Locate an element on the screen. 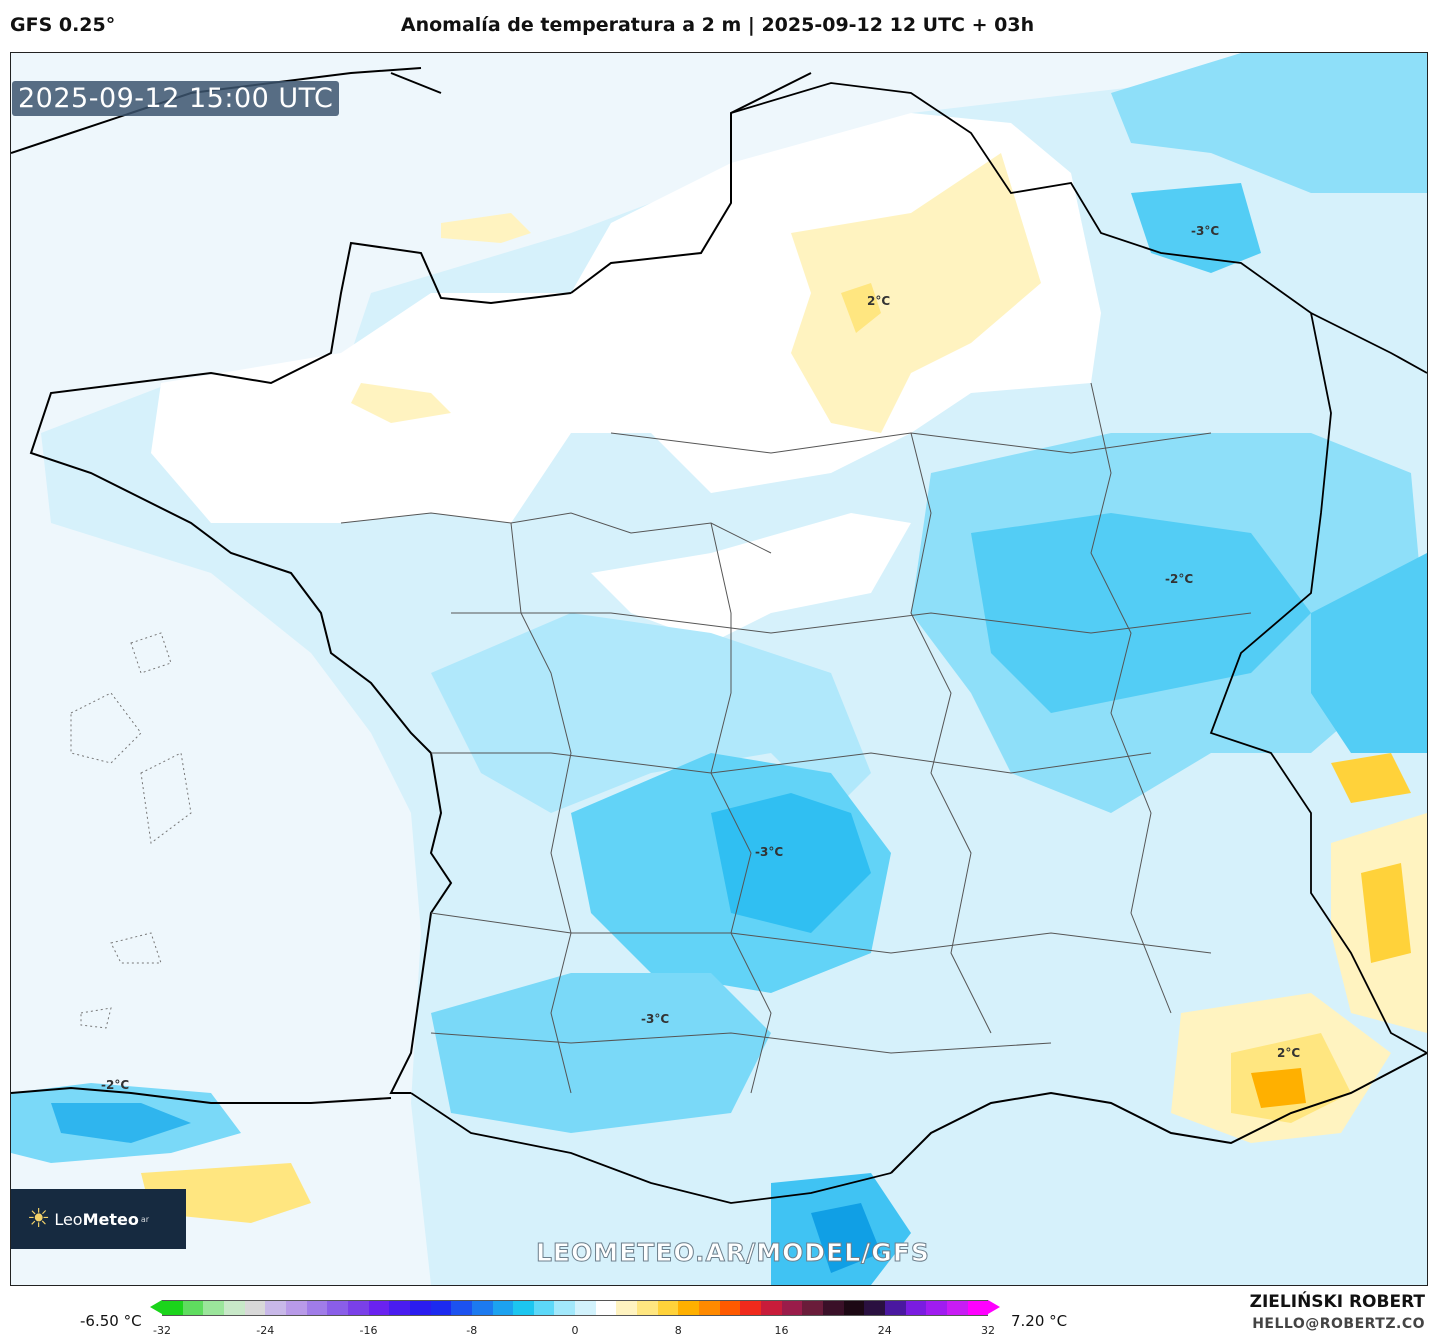 This screenshot has height=1339, width=1435. coastline-med is located at coordinates (1158, 1113).